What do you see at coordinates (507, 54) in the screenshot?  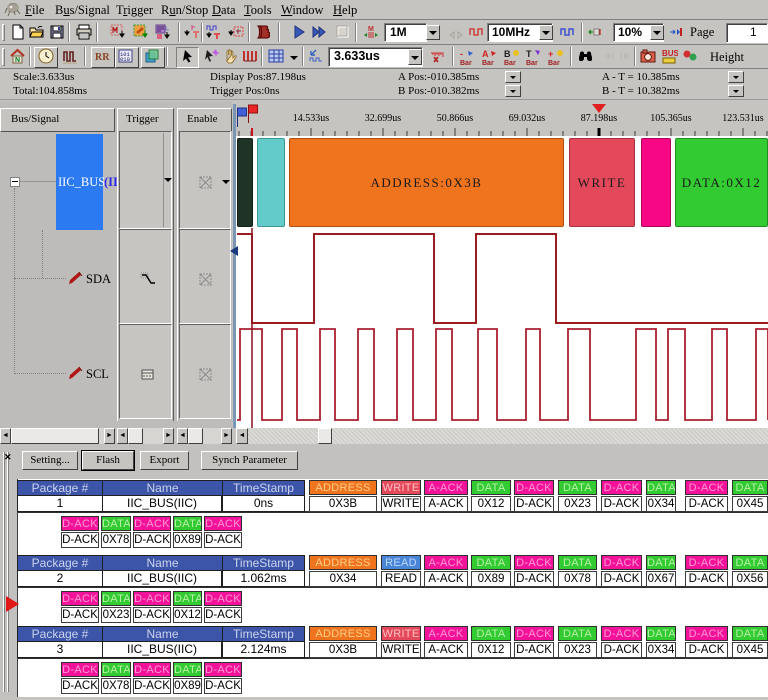 I see `svg-text: B` at bounding box center [507, 54].